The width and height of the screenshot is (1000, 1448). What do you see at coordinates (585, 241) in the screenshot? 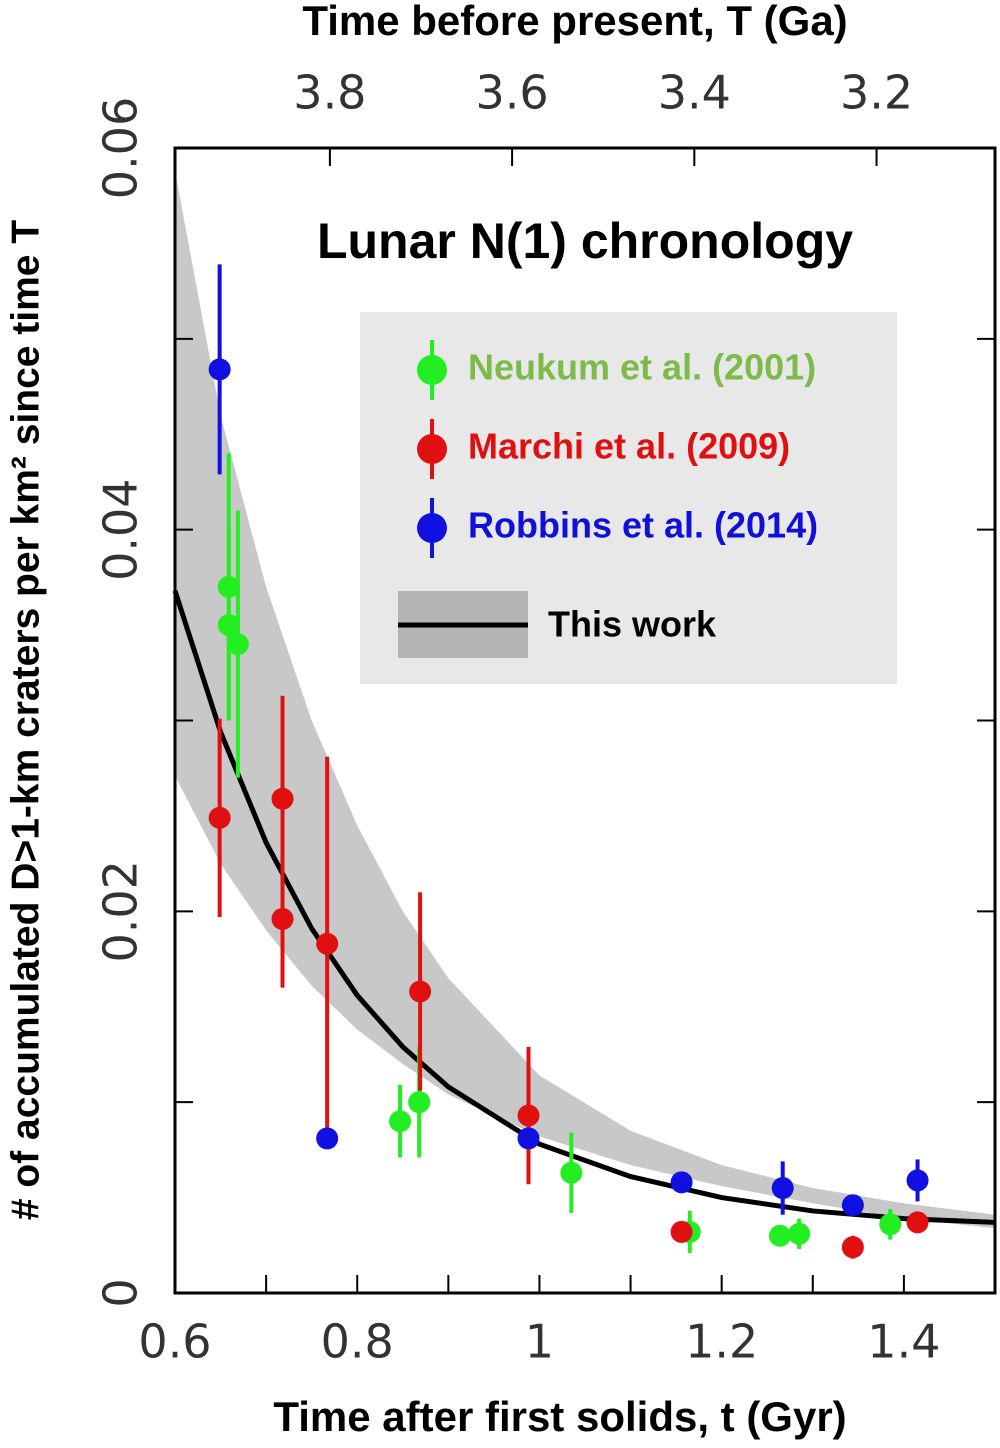
I see `chart-title: Lunar N(1) chronology` at bounding box center [585, 241].